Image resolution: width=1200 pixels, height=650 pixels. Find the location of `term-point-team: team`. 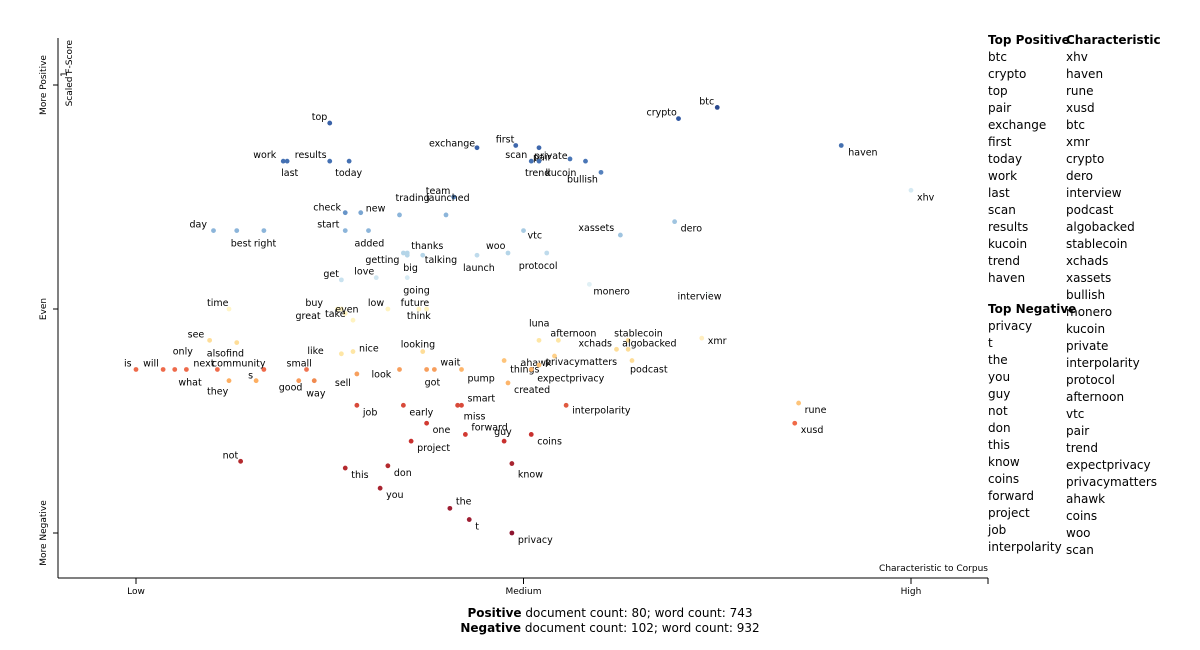

term-point-team: team is located at coordinates (441, 193).